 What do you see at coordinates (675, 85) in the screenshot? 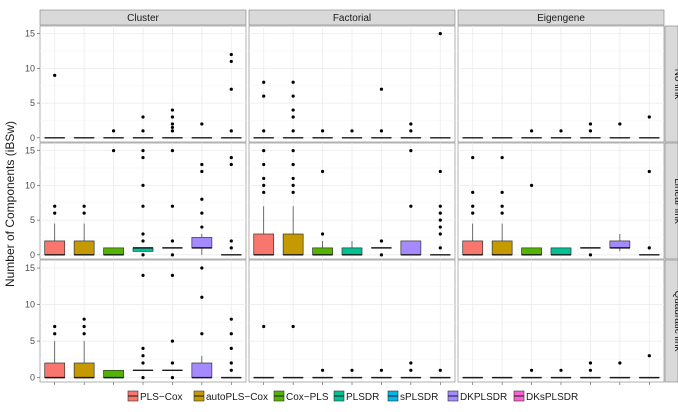
I see `row-strip-label: No link` at bounding box center [675, 85].